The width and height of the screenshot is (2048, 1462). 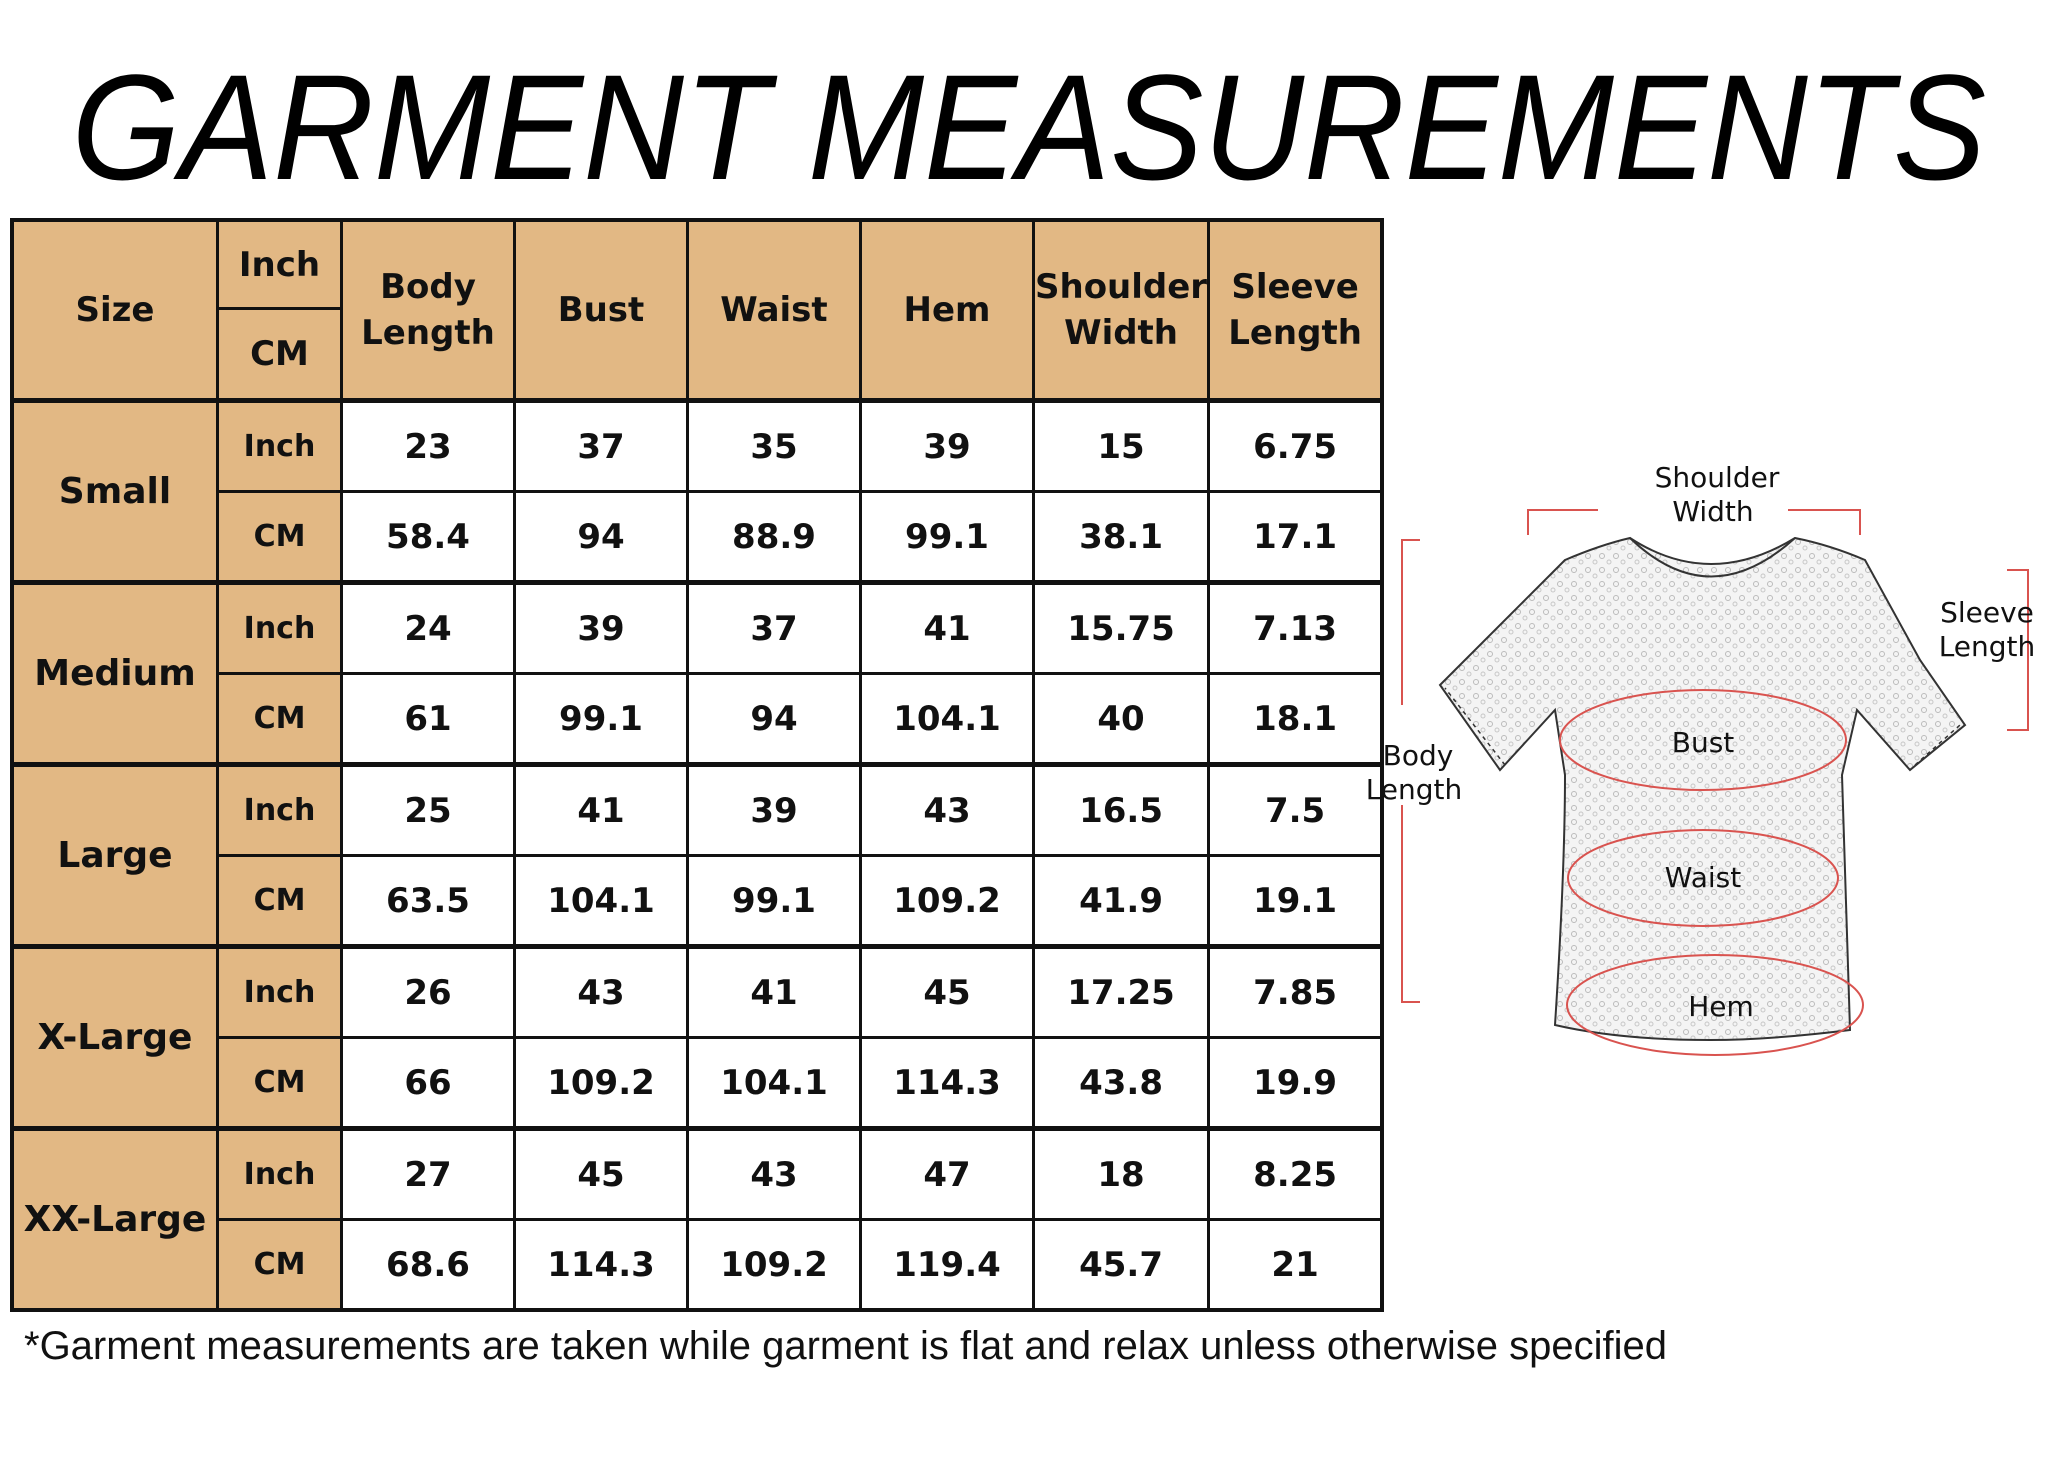 What do you see at coordinates (428, 1083) in the screenshot?
I see `measurement-cell: 66` at bounding box center [428, 1083].